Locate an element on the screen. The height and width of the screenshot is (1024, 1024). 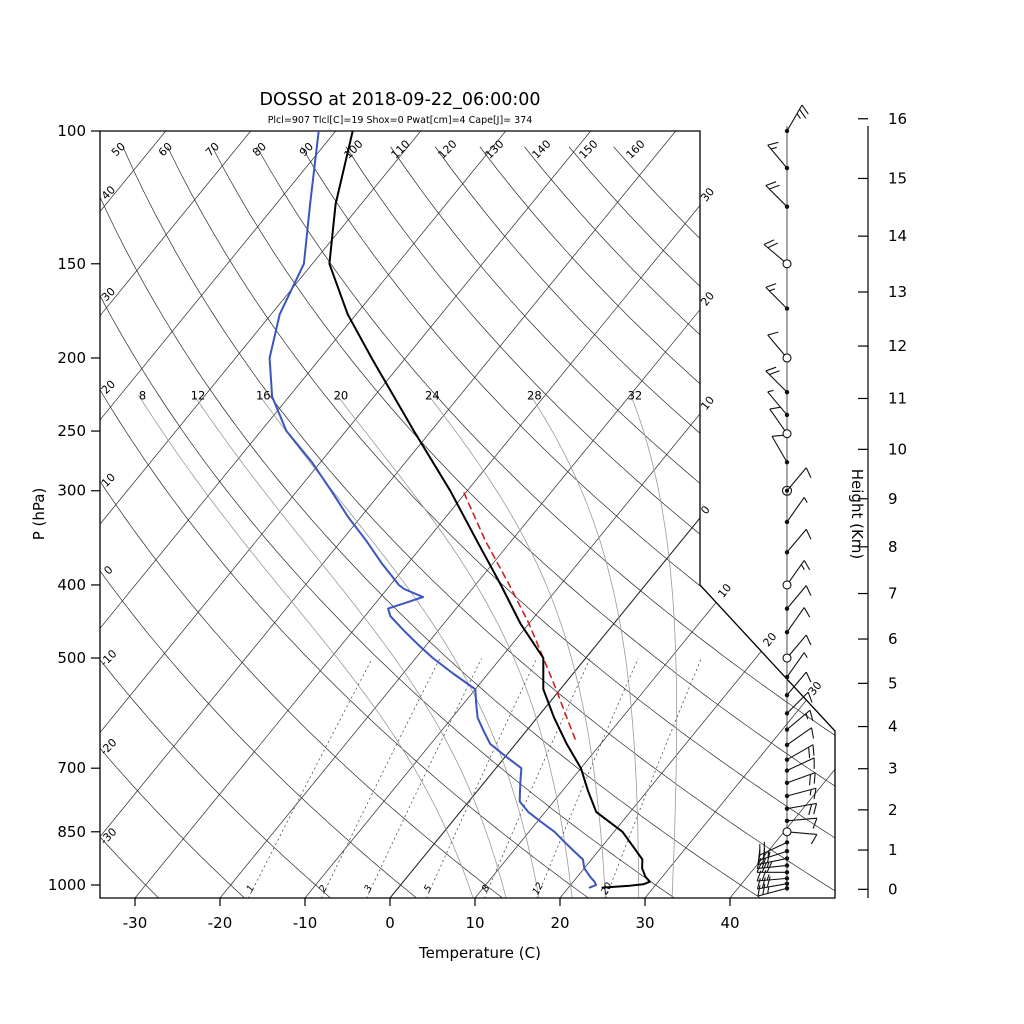
dry-adiabat-left-label: 30 is located at coordinates (108, 294).